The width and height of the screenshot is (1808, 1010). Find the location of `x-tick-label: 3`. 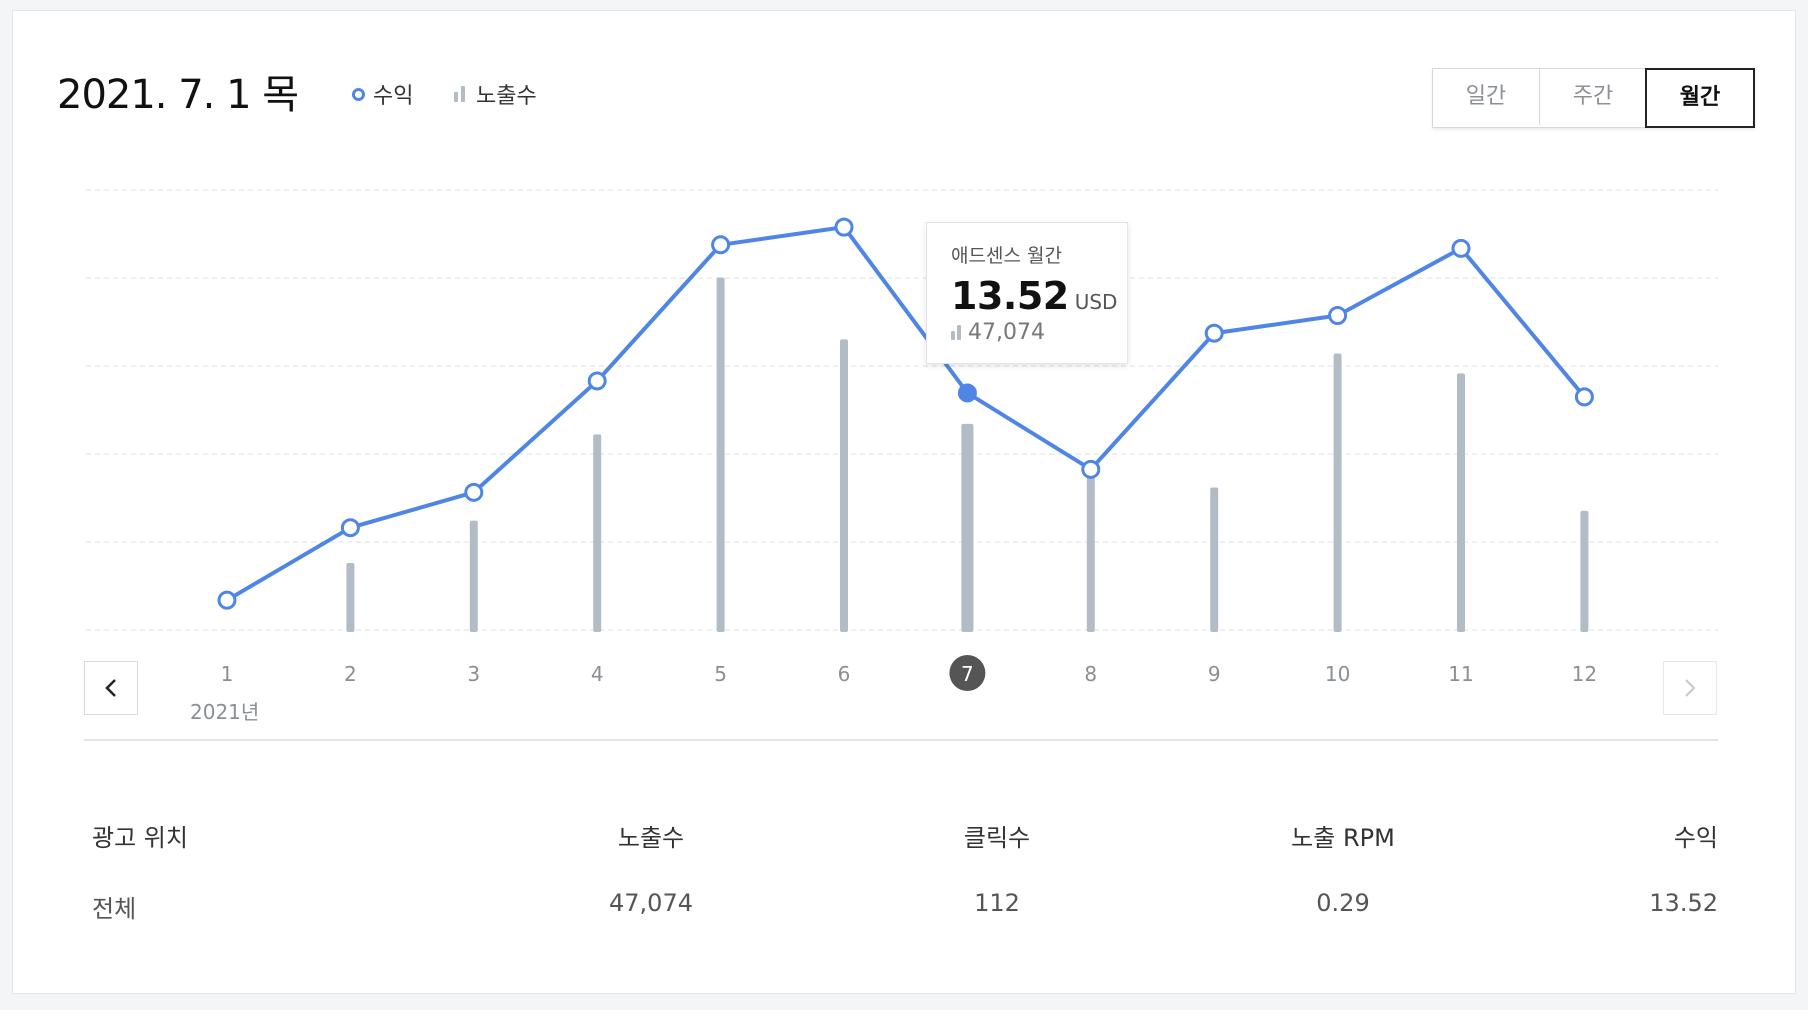

x-tick-label: 3 is located at coordinates (473, 674).